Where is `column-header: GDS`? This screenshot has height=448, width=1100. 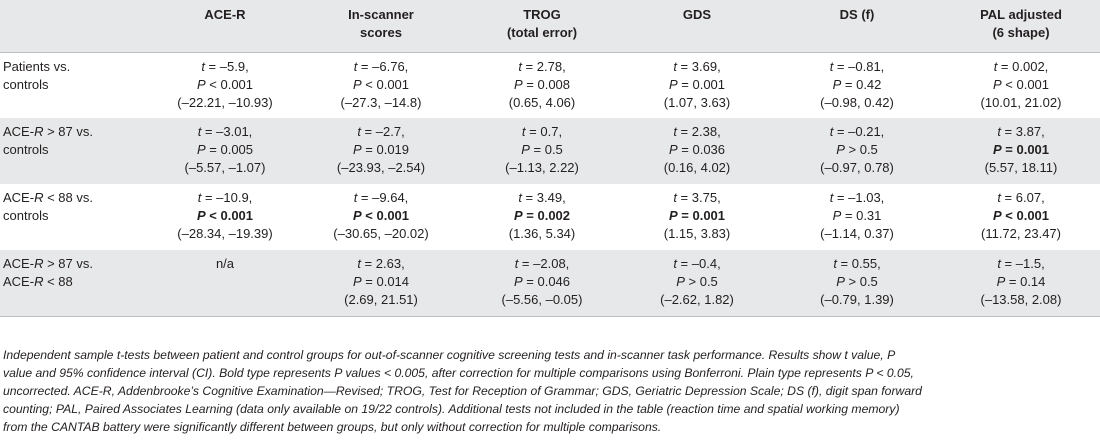
column-header: GDS is located at coordinates (697, 26).